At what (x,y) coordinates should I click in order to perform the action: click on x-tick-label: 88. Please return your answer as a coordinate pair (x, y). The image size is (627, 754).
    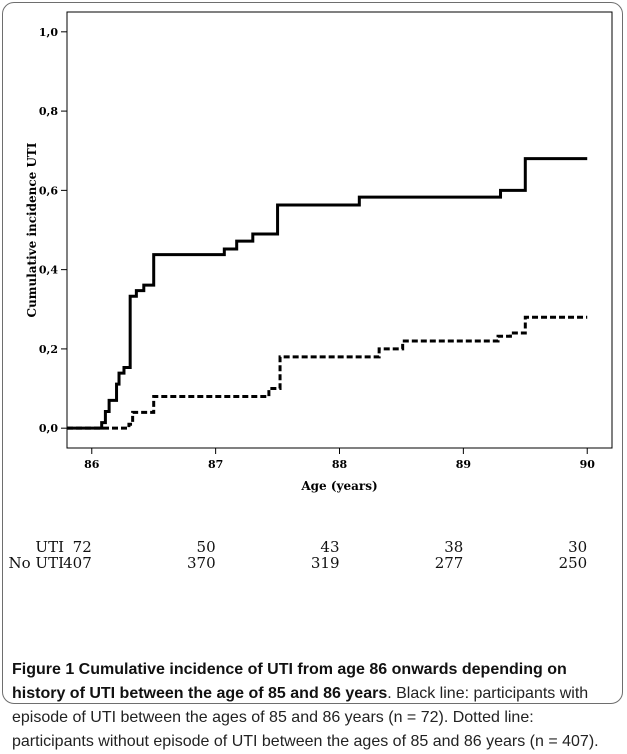
    Looking at the image, I should click on (340, 464).